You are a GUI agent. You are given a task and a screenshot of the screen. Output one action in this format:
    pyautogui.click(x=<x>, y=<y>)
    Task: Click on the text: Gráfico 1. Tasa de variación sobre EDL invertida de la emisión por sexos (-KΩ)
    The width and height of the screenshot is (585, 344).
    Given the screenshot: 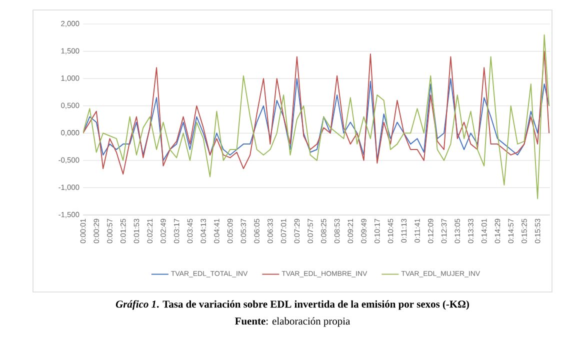 What is the action you would take?
    pyautogui.click(x=292, y=305)
    